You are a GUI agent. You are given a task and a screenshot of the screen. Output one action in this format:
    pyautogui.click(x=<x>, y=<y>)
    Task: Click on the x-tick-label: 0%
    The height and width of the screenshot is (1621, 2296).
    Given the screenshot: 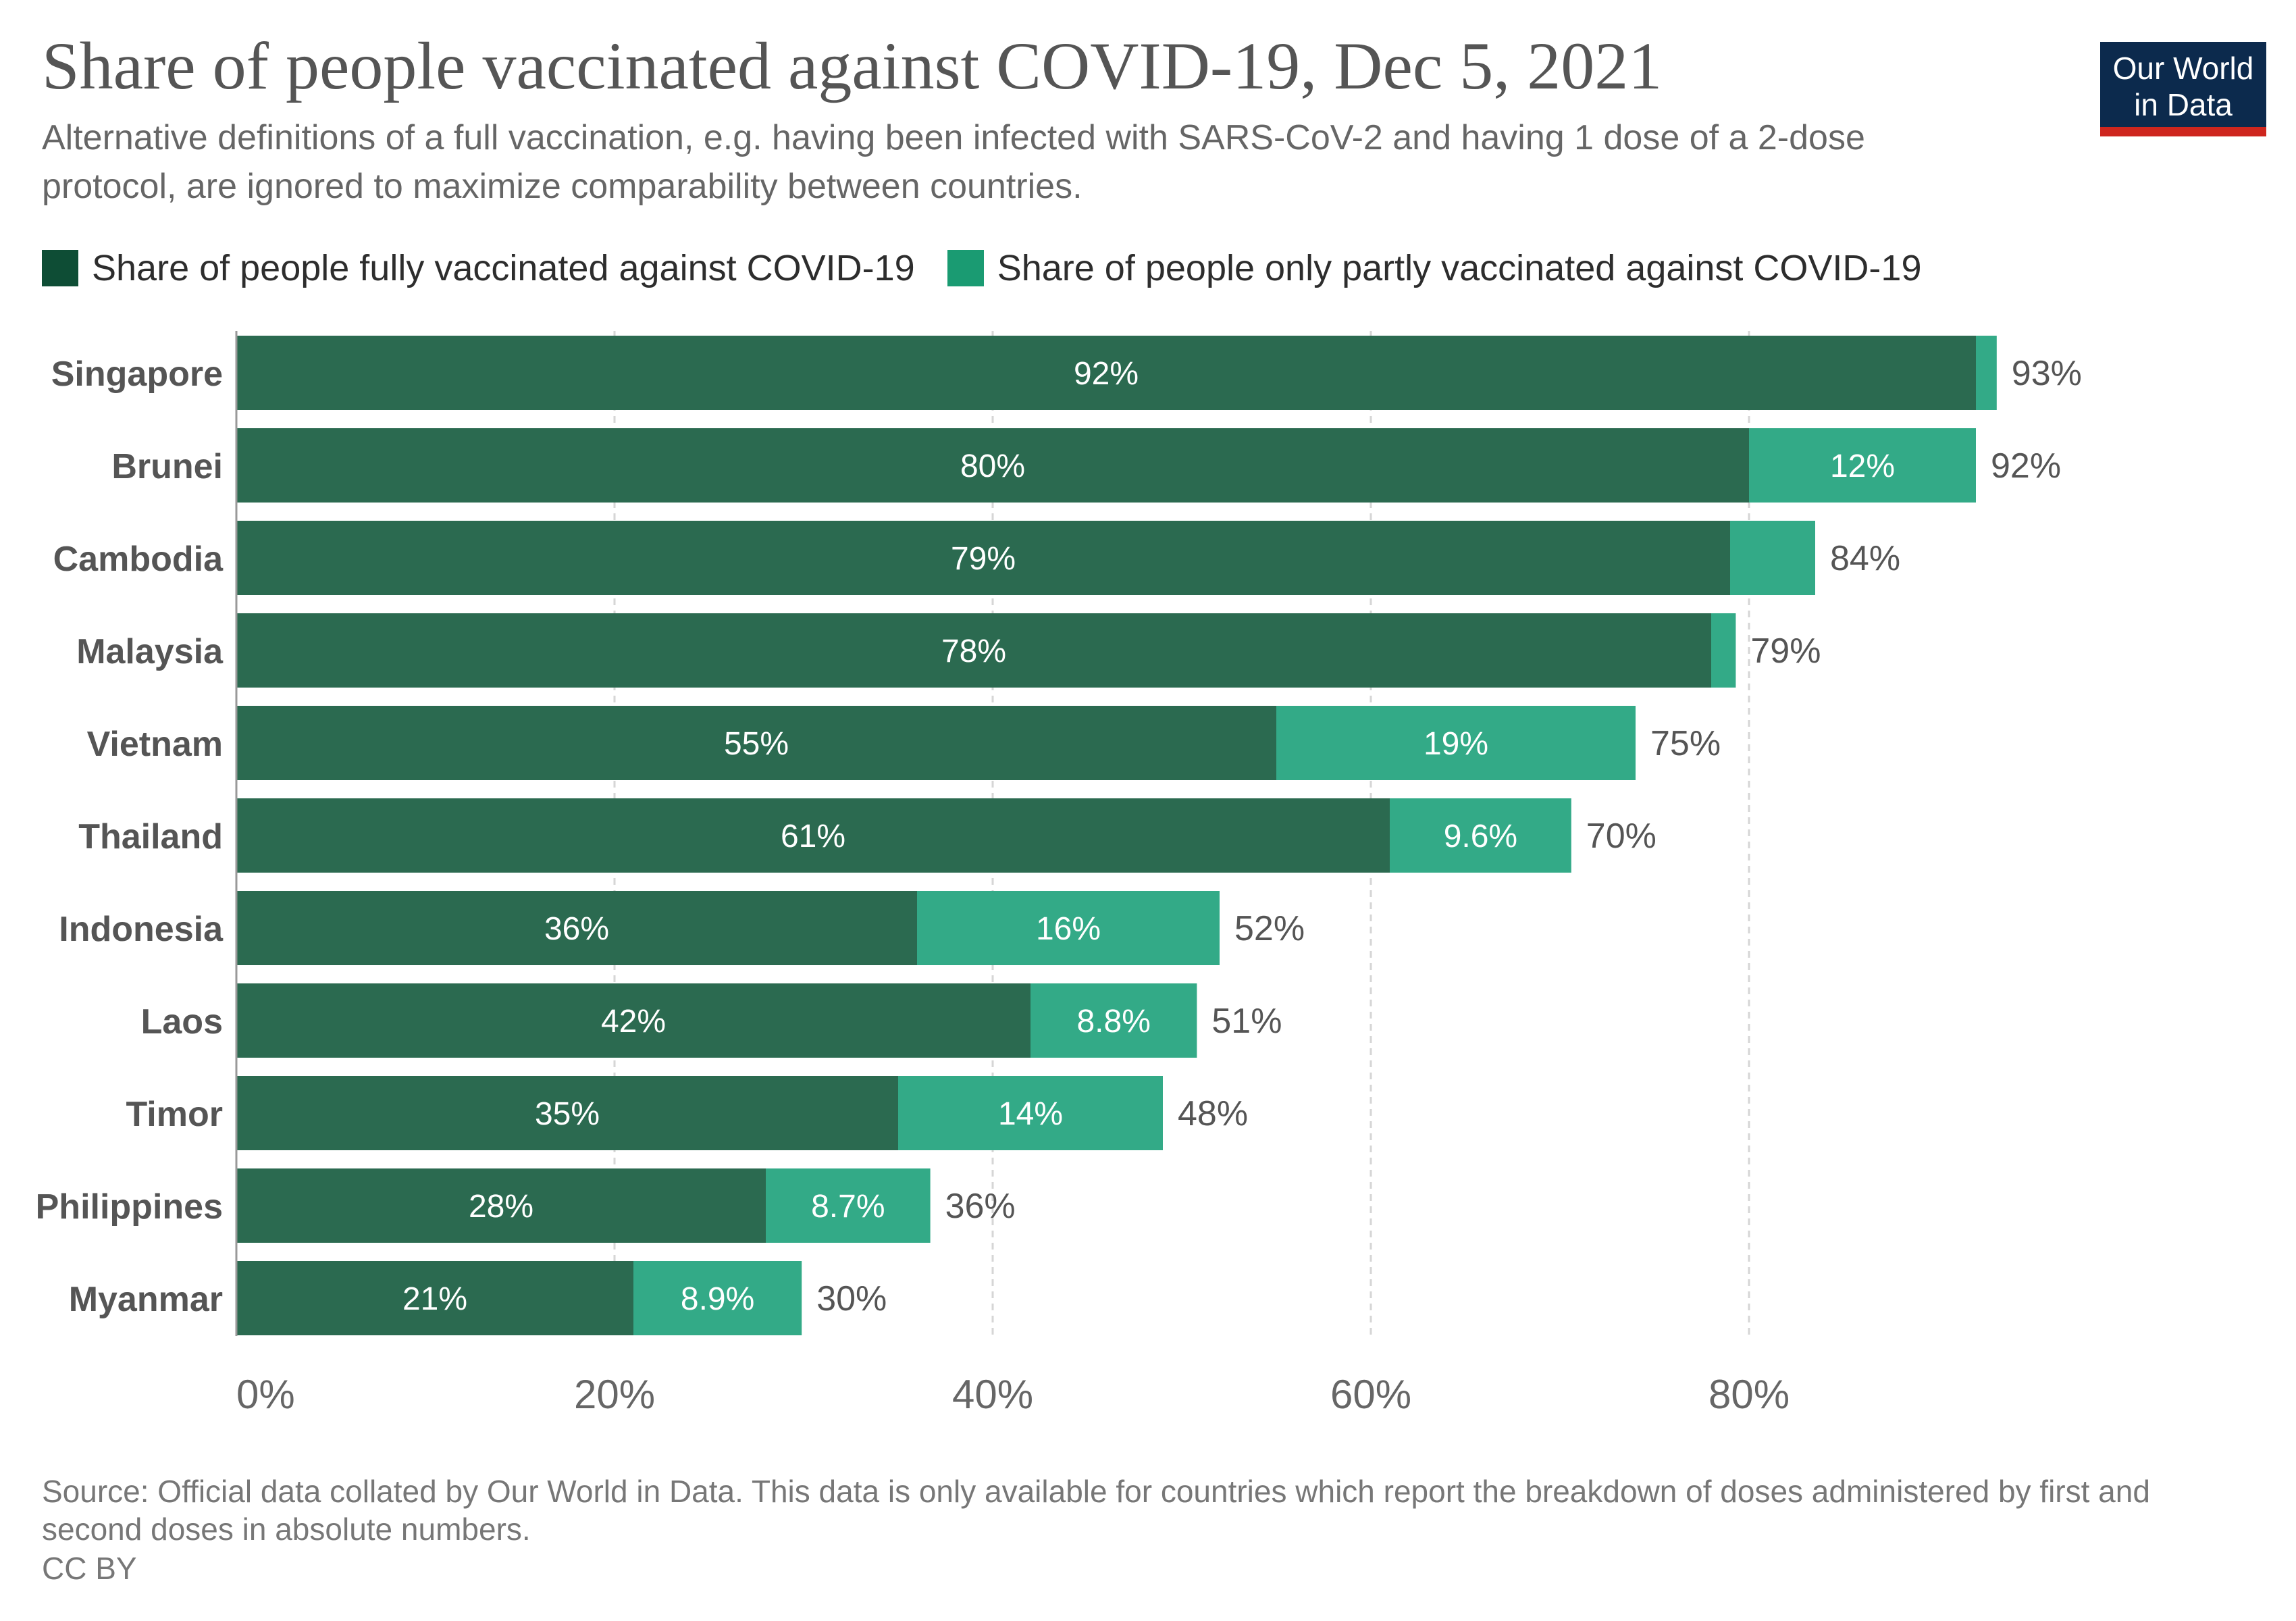 What is the action you would take?
    pyautogui.click(x=265, y=1394)
    